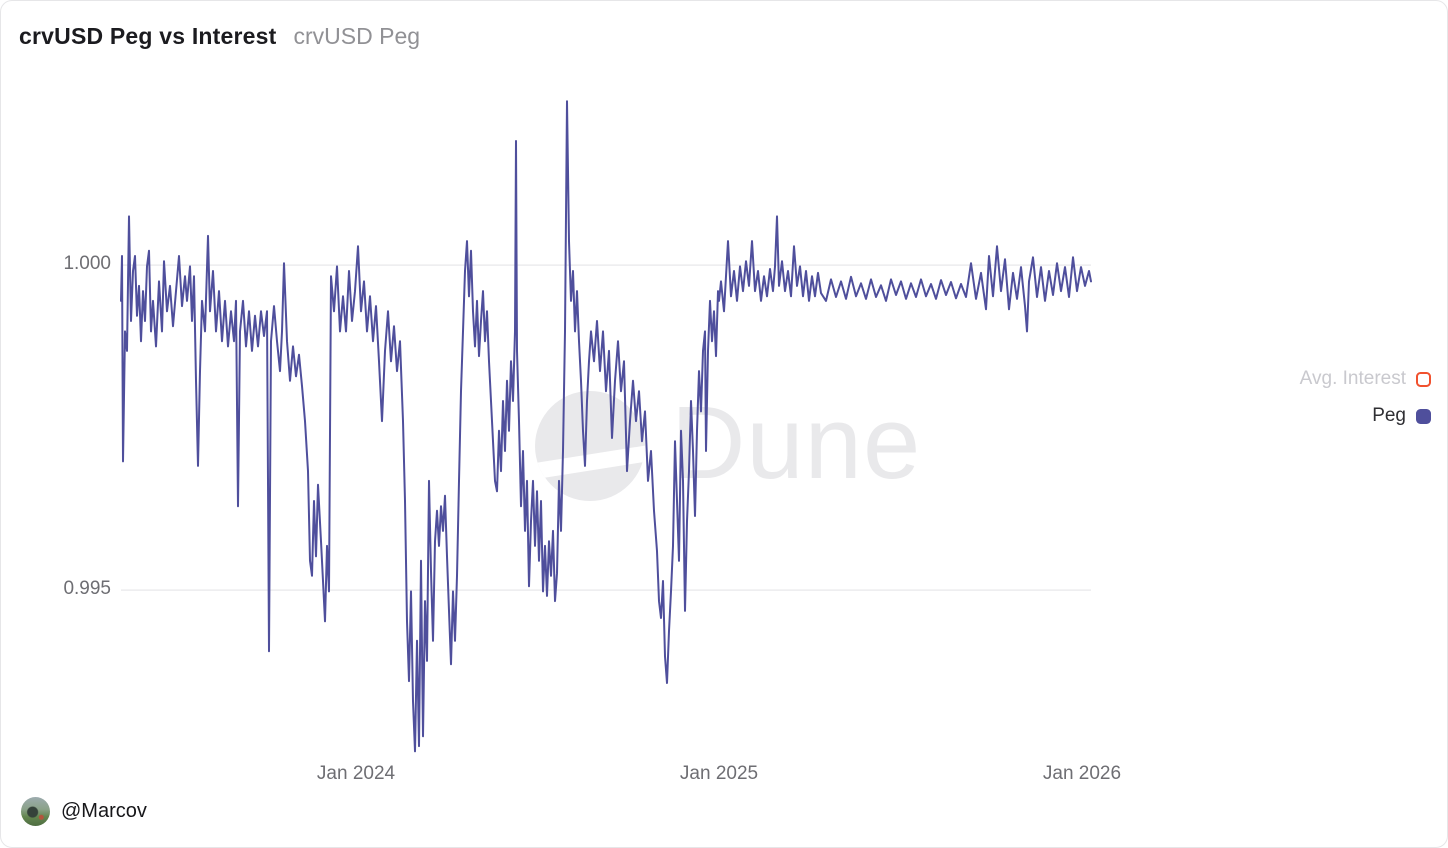 The image size is (1448, 848). I want to click on avg-interest-swatch-icon, so click(1423, 379).